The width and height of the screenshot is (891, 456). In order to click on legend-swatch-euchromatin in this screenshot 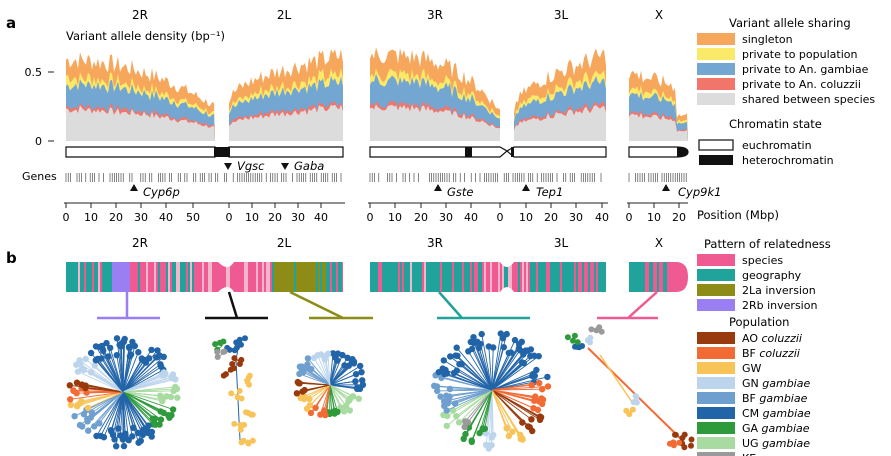, I will do `click(716, 145)`.